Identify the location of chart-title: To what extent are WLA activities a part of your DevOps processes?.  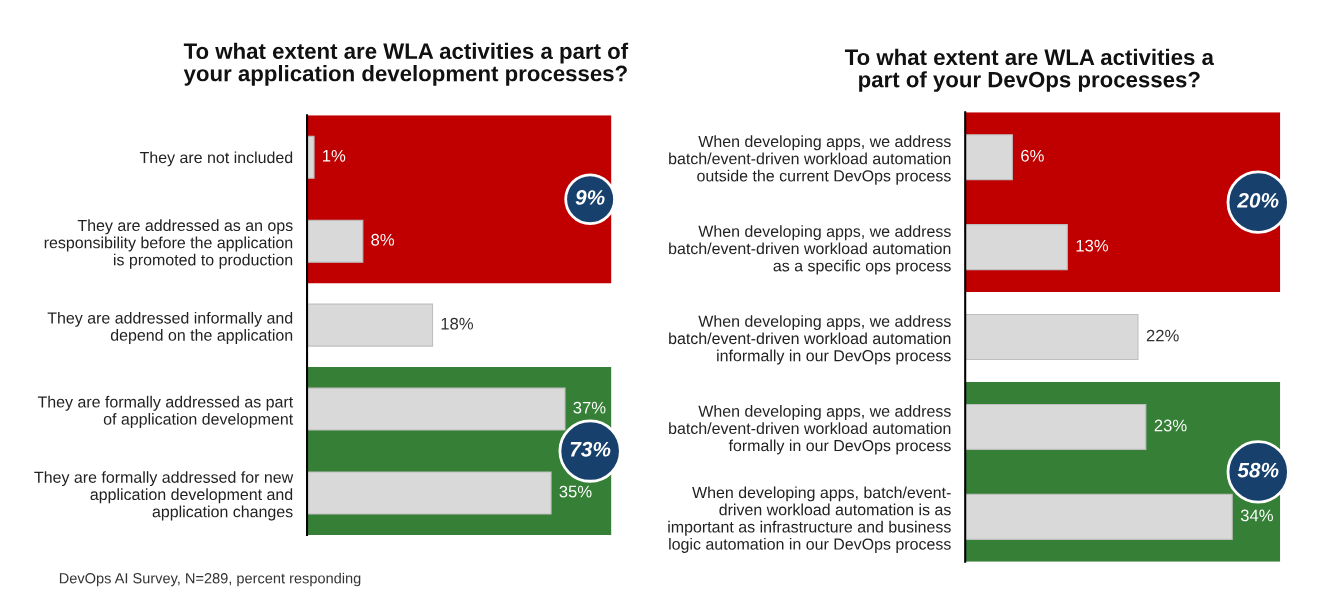
(1029, 70).